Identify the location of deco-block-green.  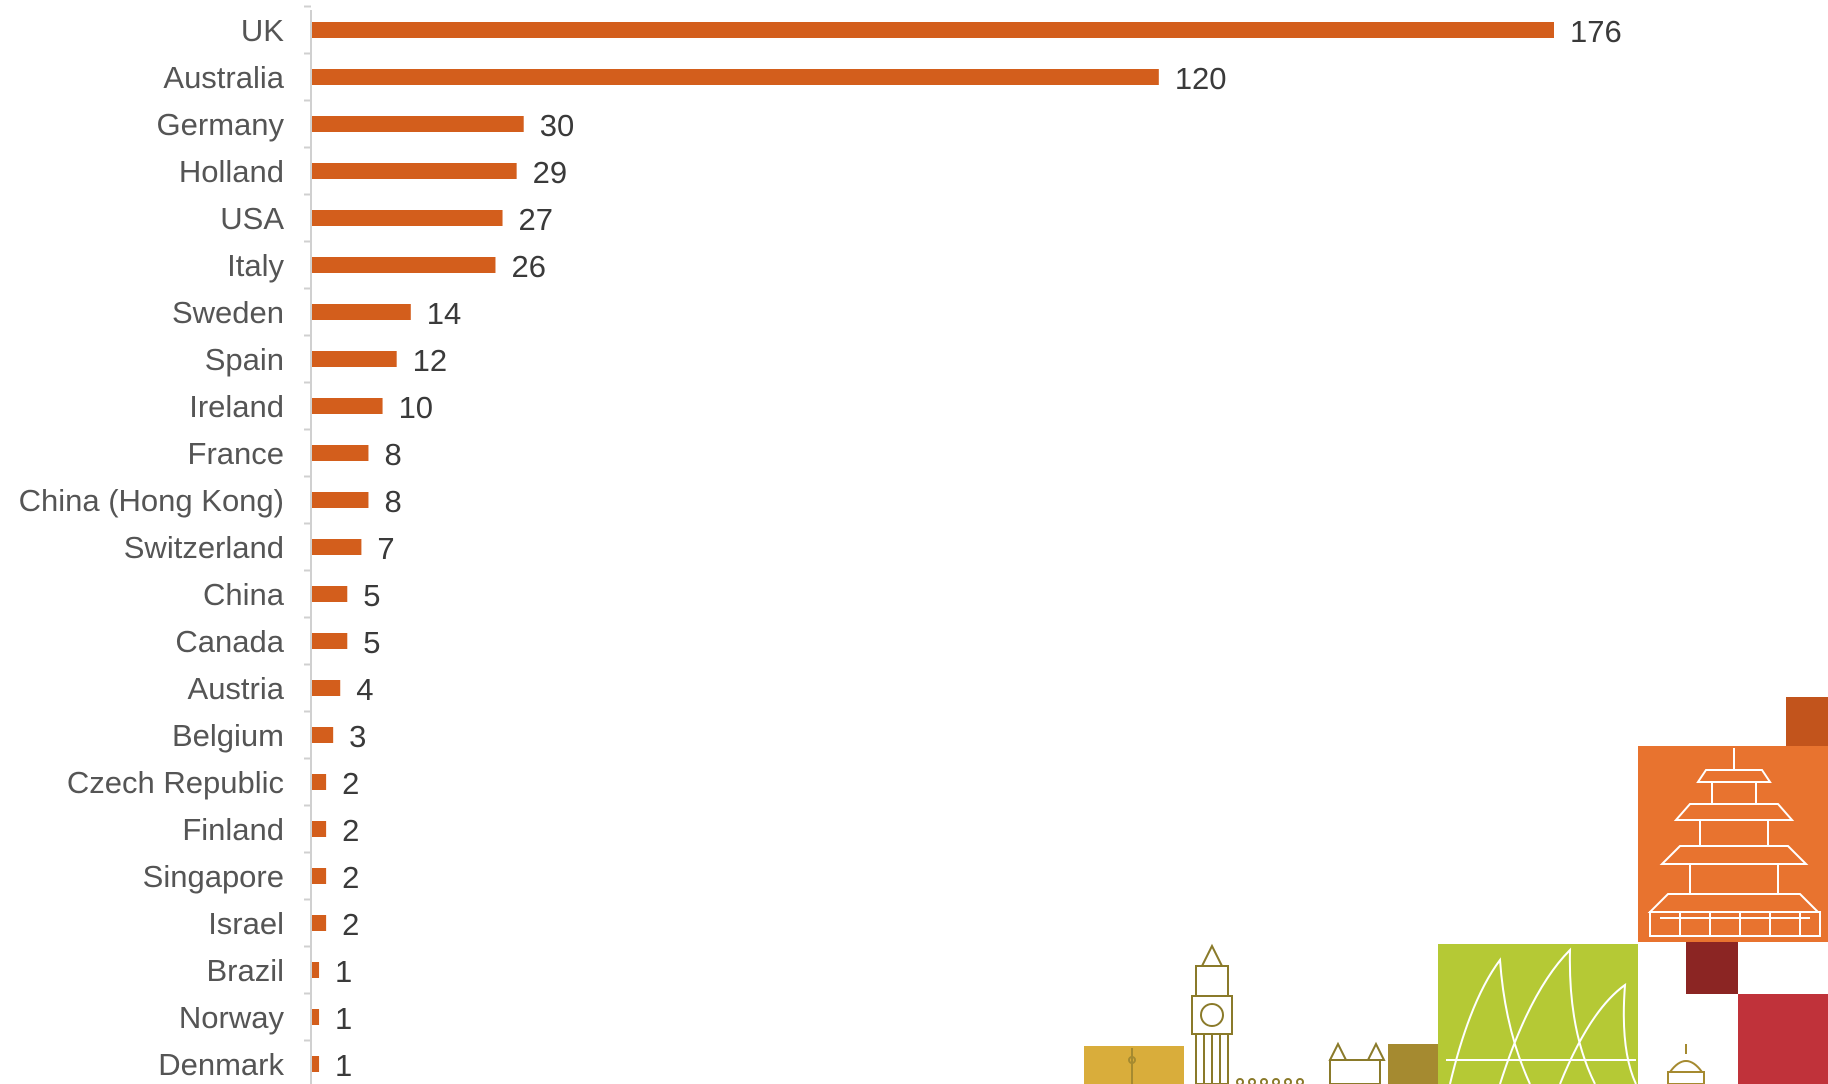
(1538, 1014).